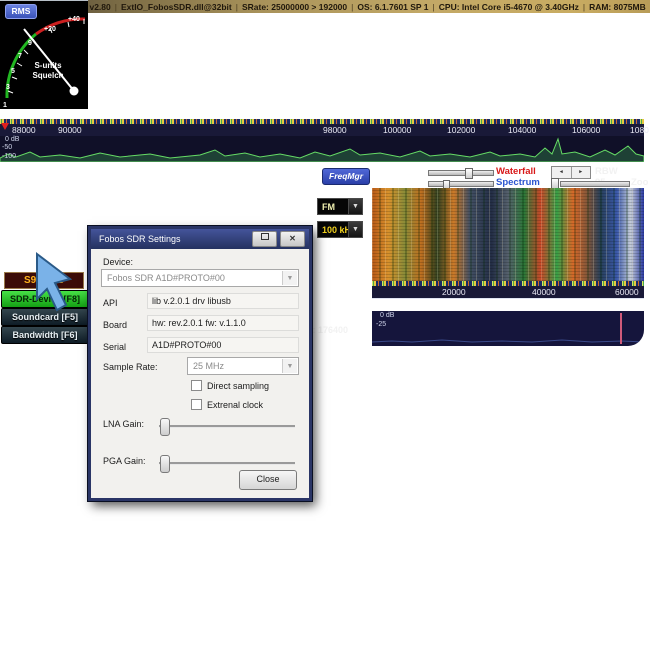  Describe the element at coordinates (223, 345) in the screenshot. I see `serial-value: A1D#PROTO#00` at that location.